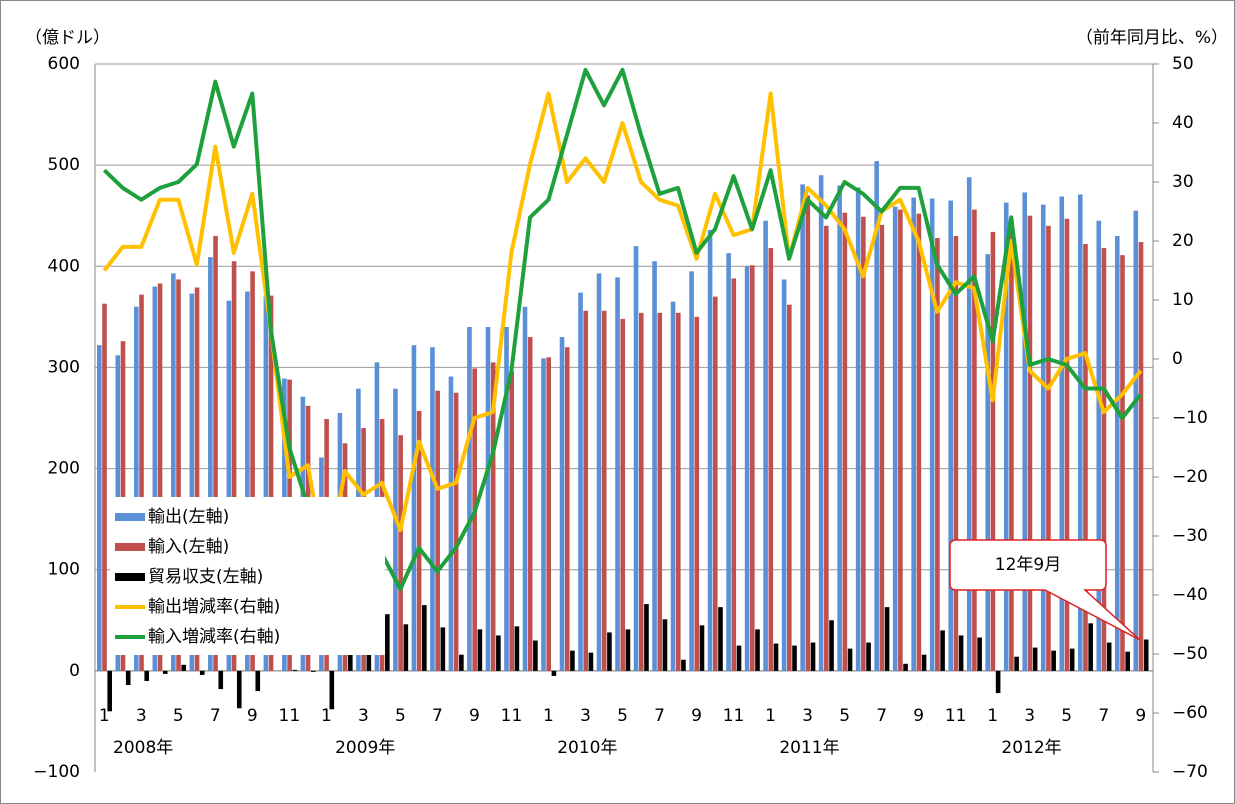 The image size is (1235, 804). Describe the element at coordinates (1183, 182) in the screenshot. I see `y2-tick-label: 30` at that location.